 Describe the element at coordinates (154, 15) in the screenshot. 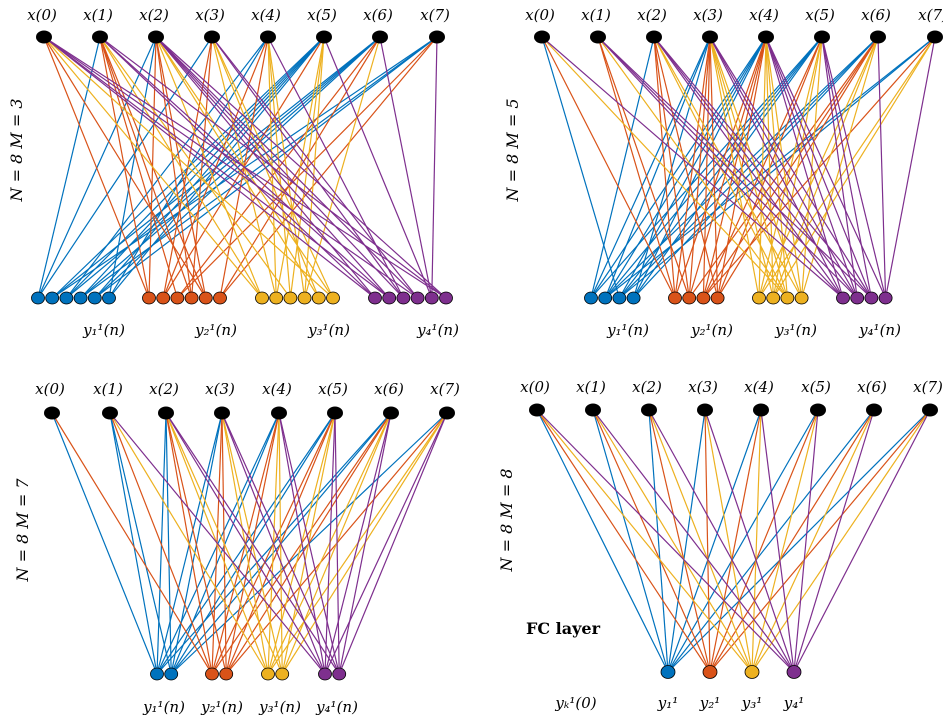

I see `input-label: x(2)` at that location.